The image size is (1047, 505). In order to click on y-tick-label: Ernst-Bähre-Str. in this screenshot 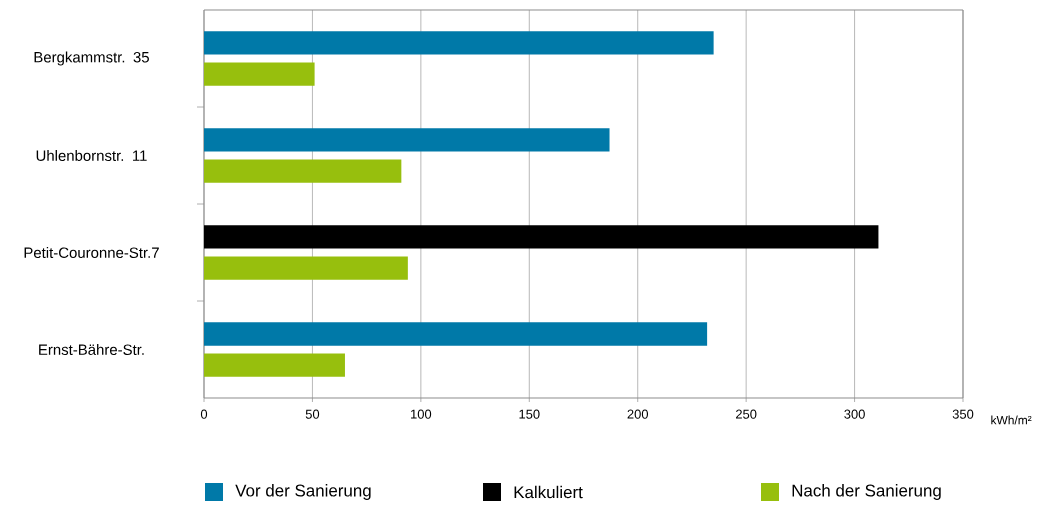, I will do `click(91, 349)`.